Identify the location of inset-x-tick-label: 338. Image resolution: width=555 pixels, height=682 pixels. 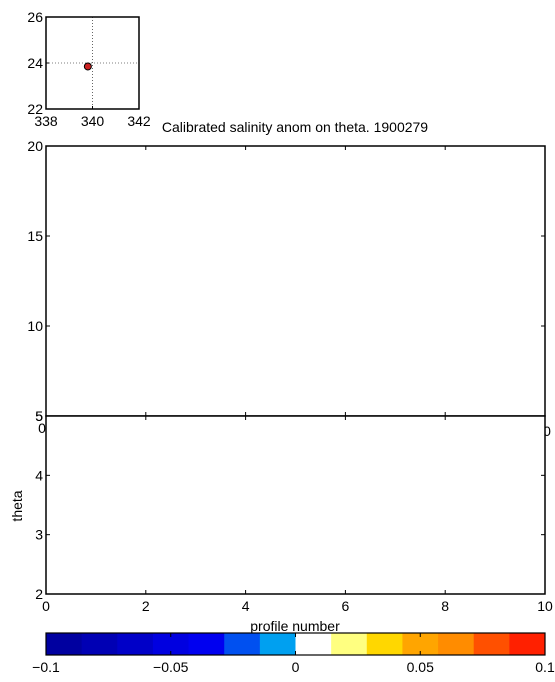
(46, 121).